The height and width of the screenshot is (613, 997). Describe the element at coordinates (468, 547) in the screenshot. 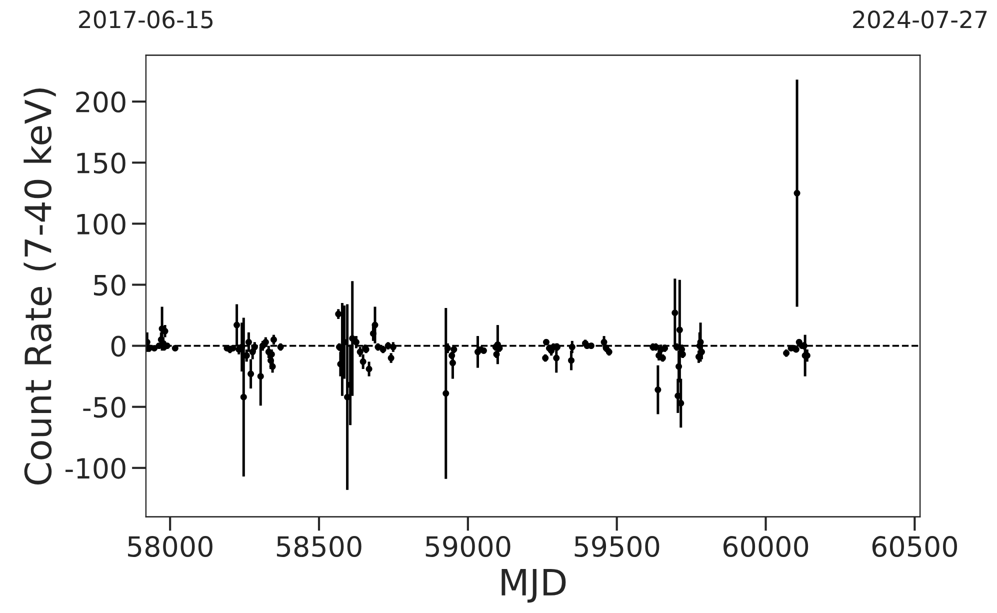

I see `x-tick-label: 59000` at that location.